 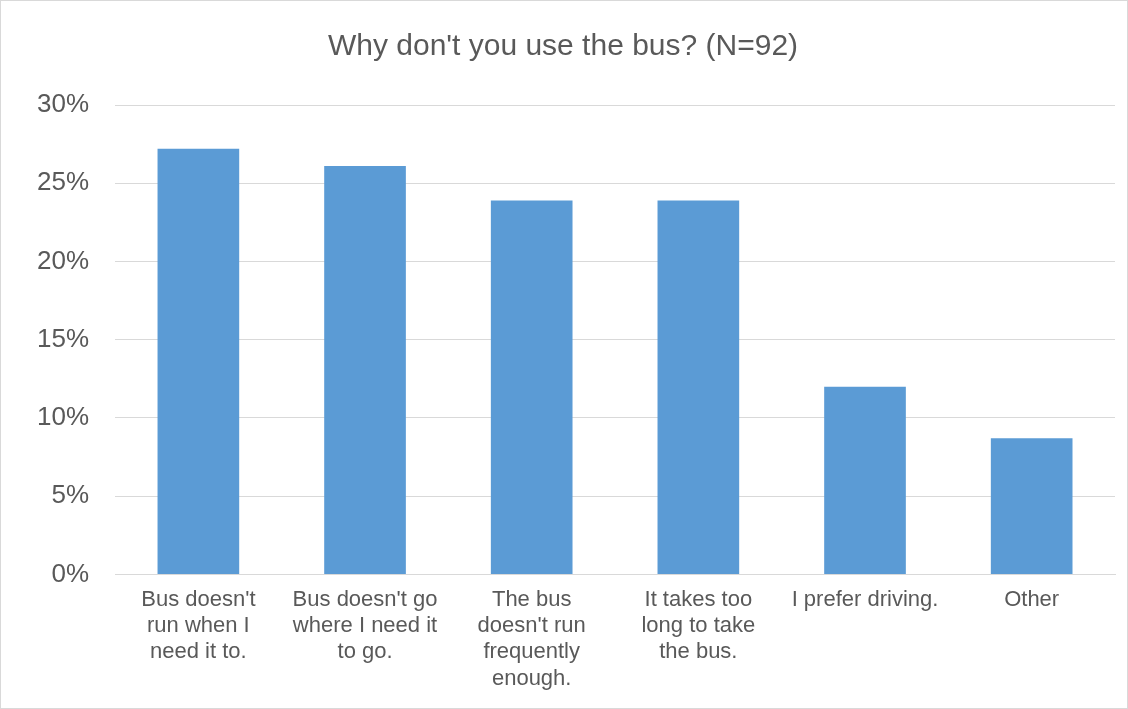 I want to click on chart-title: Why don't you use the bus? (N=92), so click(x=563, y=45).